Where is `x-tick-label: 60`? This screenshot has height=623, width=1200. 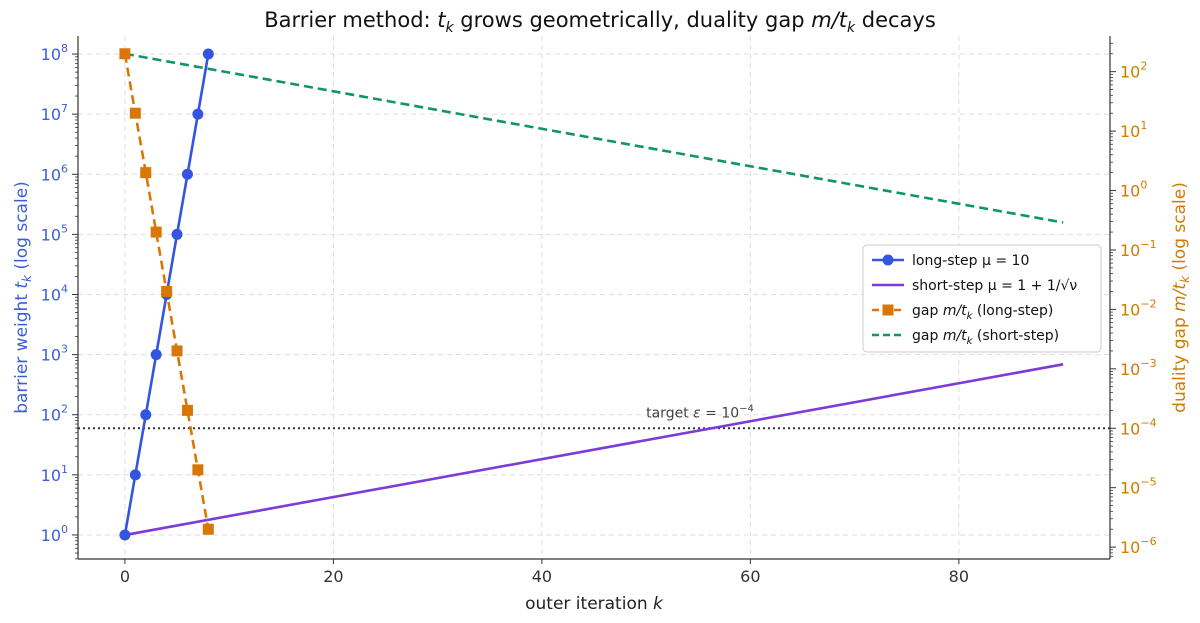 x-tick-label: 60 is located at coordinates (750, 576).